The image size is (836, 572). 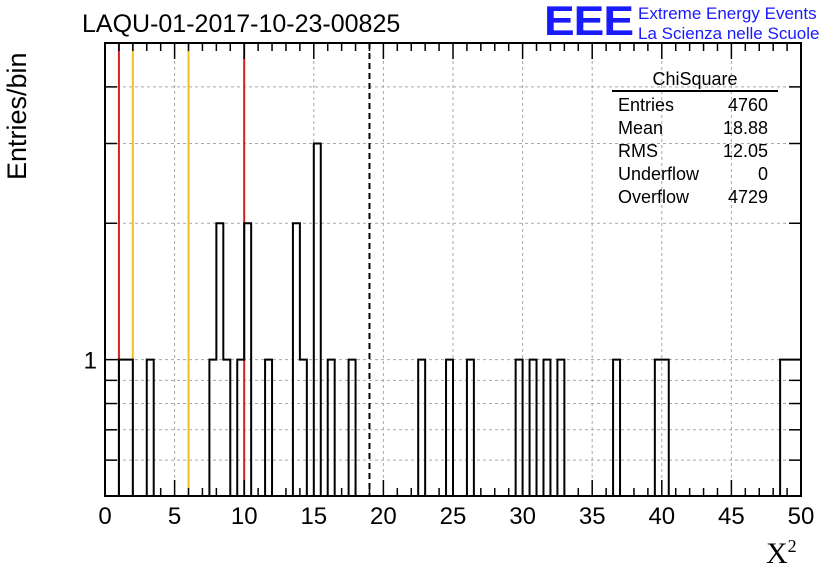 What do you see at coordinates (638, 151) in the screenshot?
I see `stats-label: RMS` at bounding box center [638, 151].